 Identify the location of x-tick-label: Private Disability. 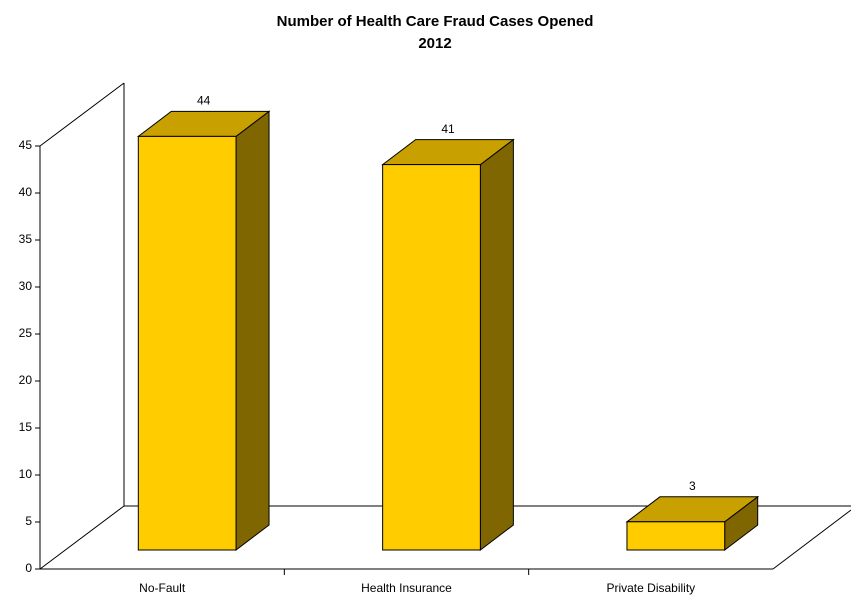
(650, 588).